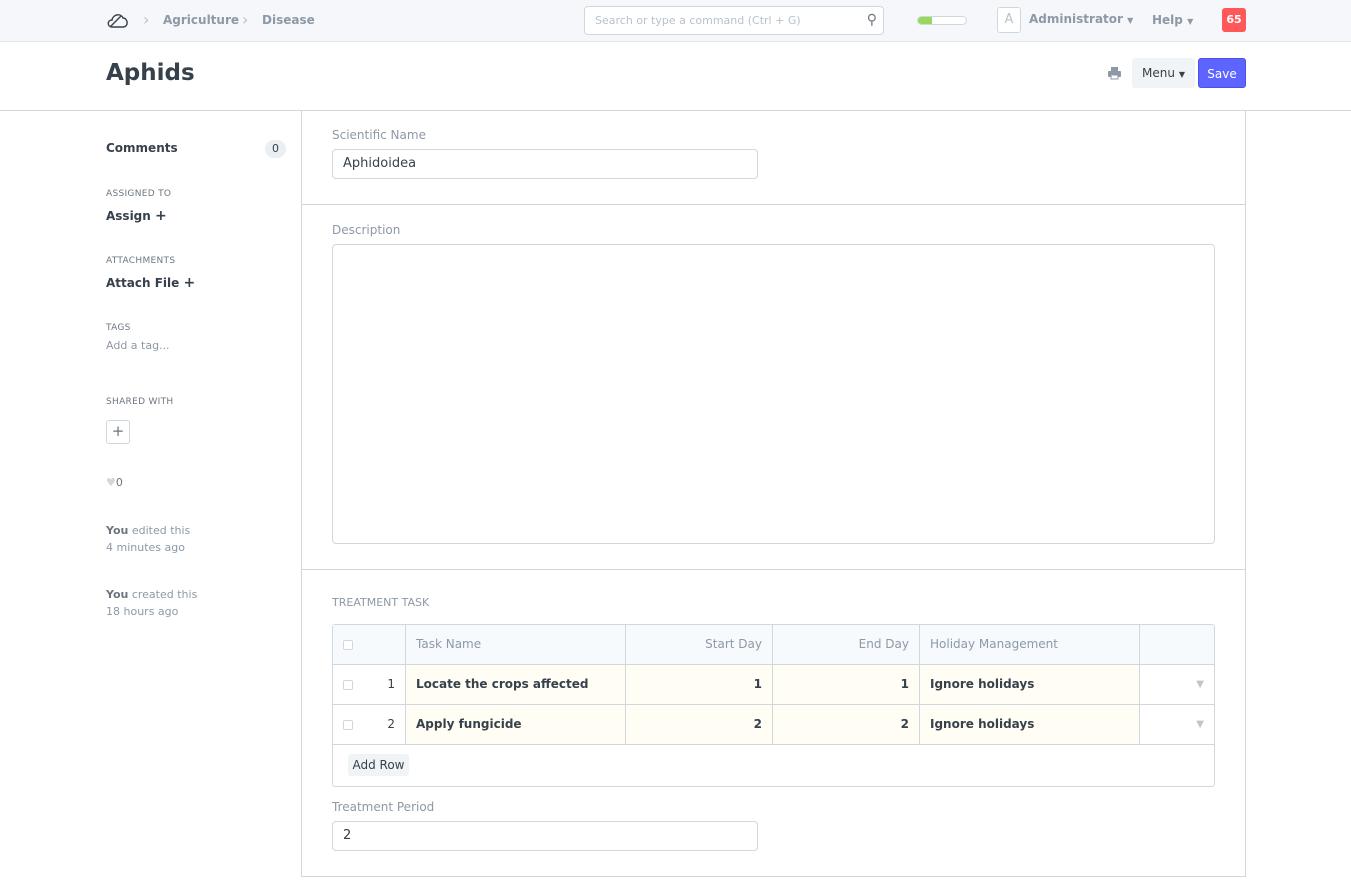  I want to click on search-icon: ⚲, so click(871, 20).